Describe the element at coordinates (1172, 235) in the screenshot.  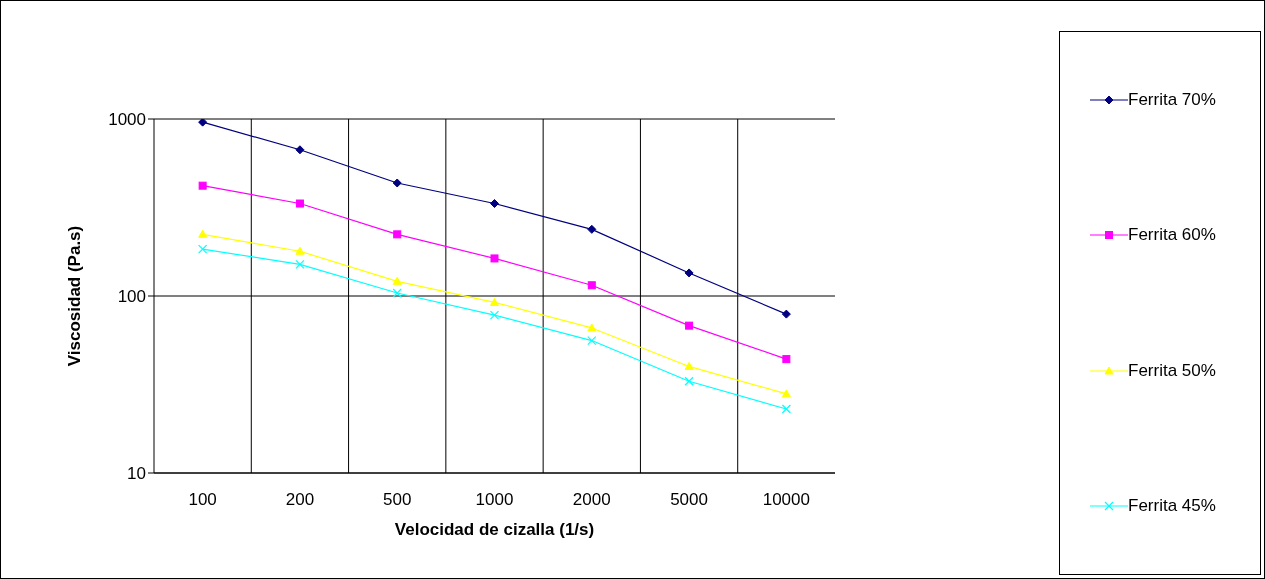
I see `legend-label: Ferrita 60%` at that location.